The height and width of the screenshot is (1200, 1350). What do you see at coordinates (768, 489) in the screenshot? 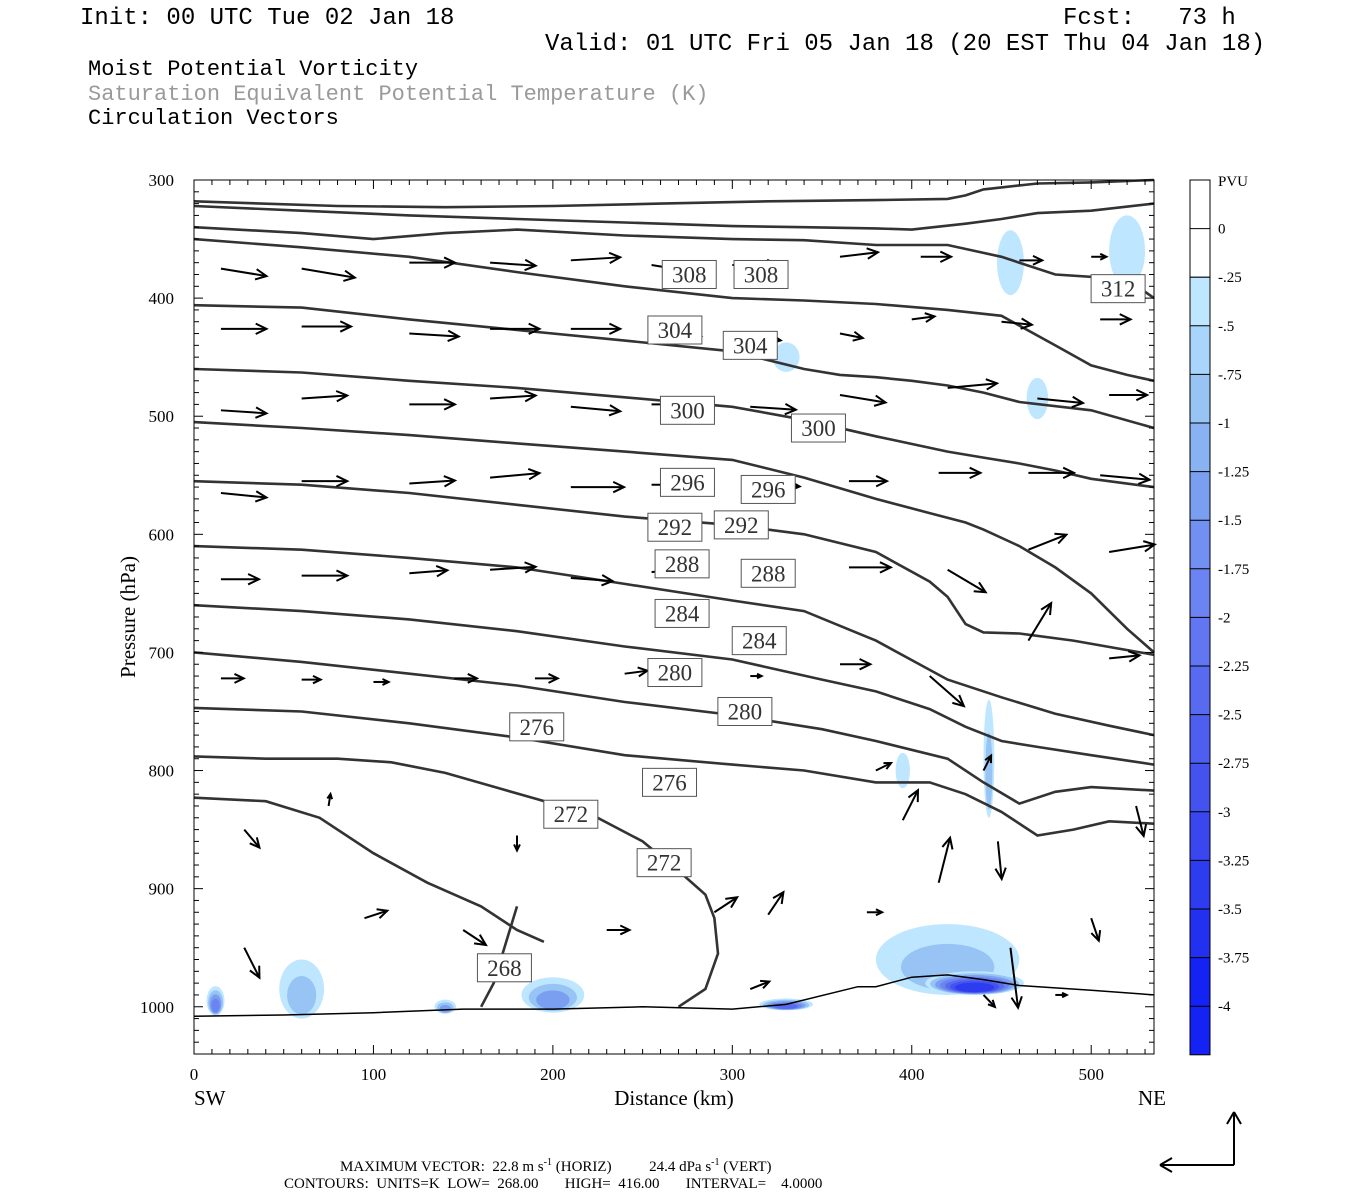
I see `contour-label: 296` at bounding box center [768, 489].